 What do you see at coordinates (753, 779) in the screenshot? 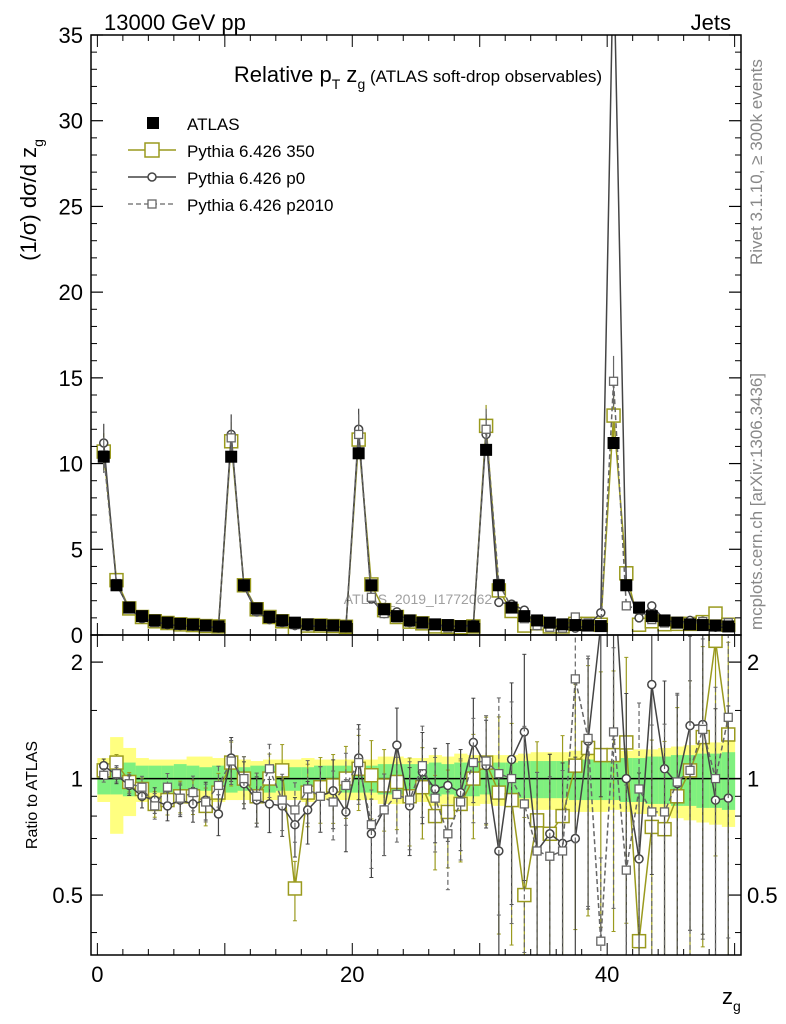
I see `ratio-y-tick-label-right: 1` at bounding box center [753, 779].